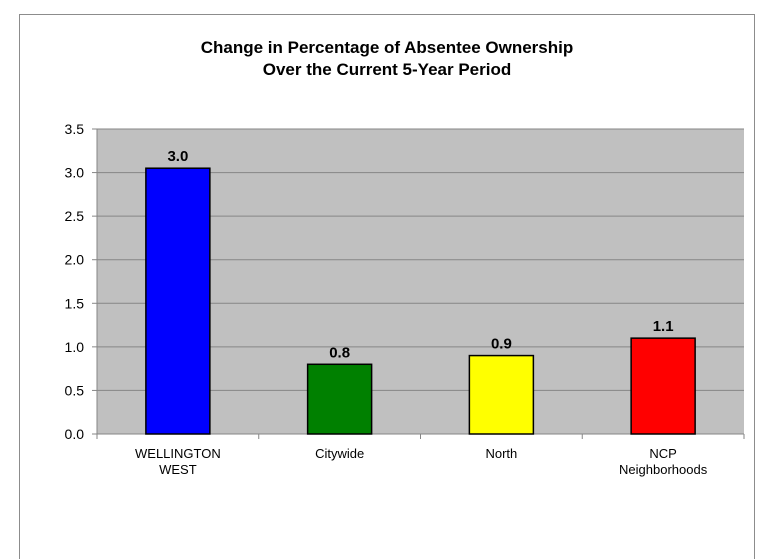 The width and height of the screenshot is (774, 559). What do you see at coordinates (501, 344) in the screenshot?
I see `data-label: 0.9` at bounding box center [501, 344].